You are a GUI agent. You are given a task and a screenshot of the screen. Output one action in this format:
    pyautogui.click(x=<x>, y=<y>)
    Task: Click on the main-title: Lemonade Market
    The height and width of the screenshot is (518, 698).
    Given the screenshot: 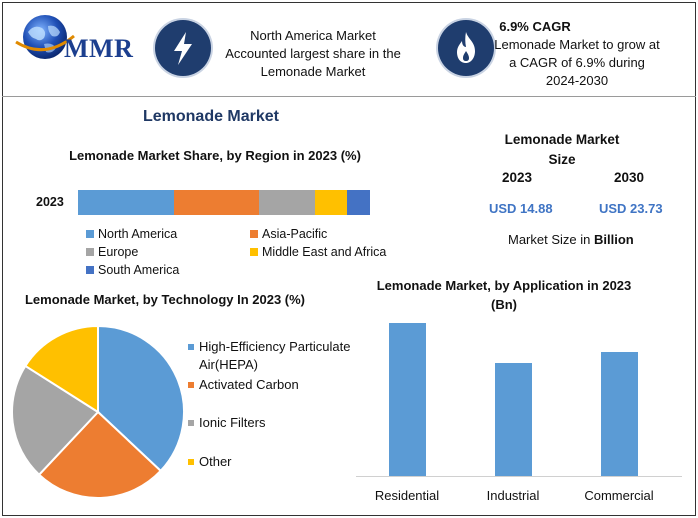 What is the action you would take?
    pyautogui.click(x=211, y=116)
    